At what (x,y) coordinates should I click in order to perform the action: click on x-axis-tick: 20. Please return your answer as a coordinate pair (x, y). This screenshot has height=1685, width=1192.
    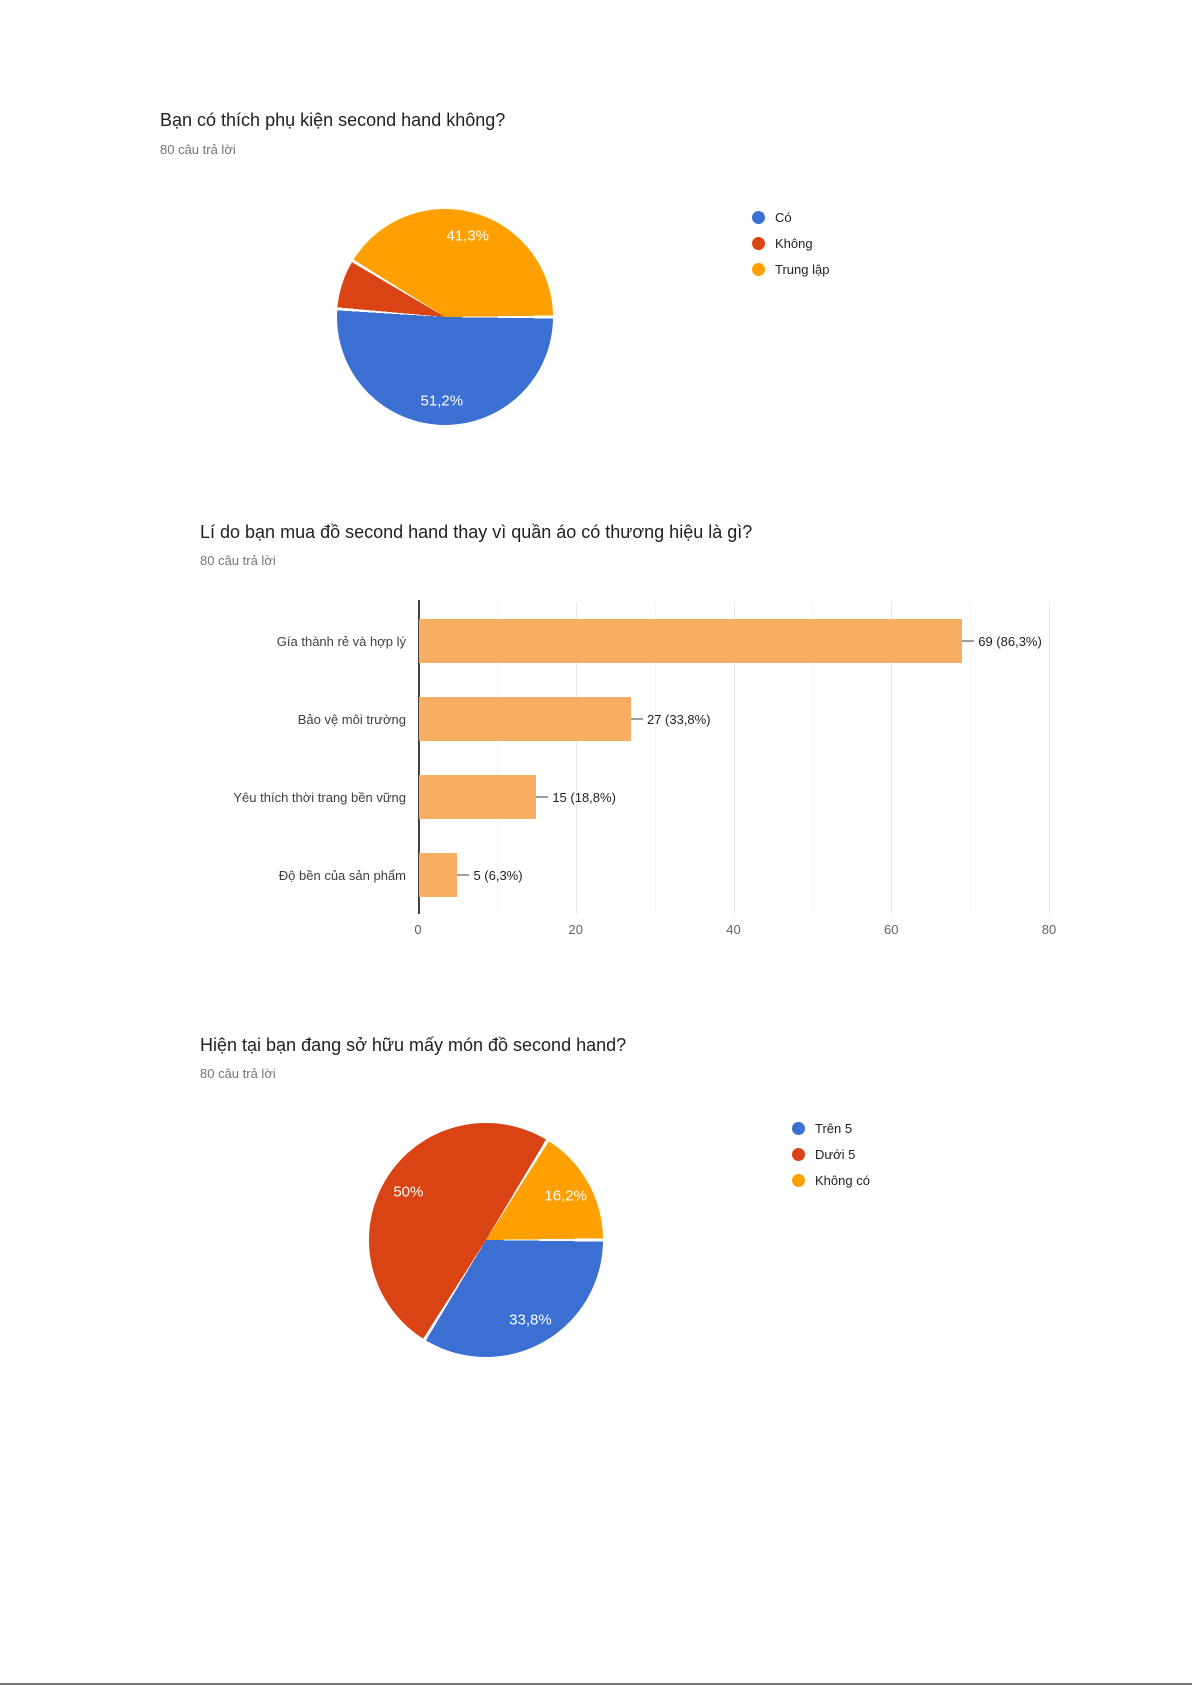
    Looking at the image, I should click on (575, 929).